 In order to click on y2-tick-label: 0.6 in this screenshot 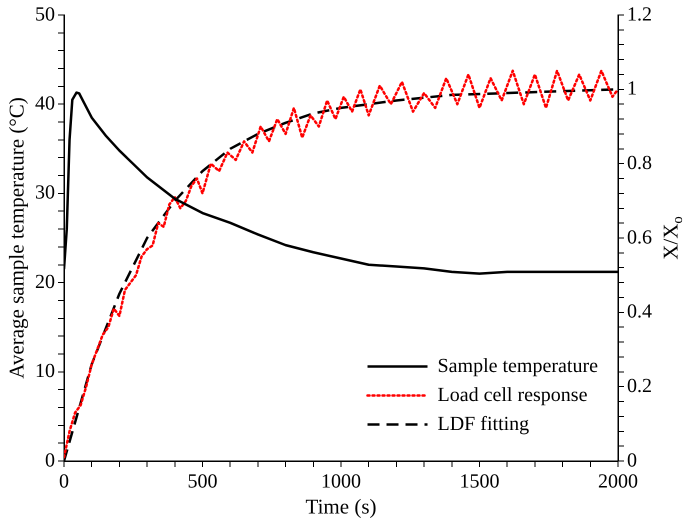, I will do `click(639, 237)`.